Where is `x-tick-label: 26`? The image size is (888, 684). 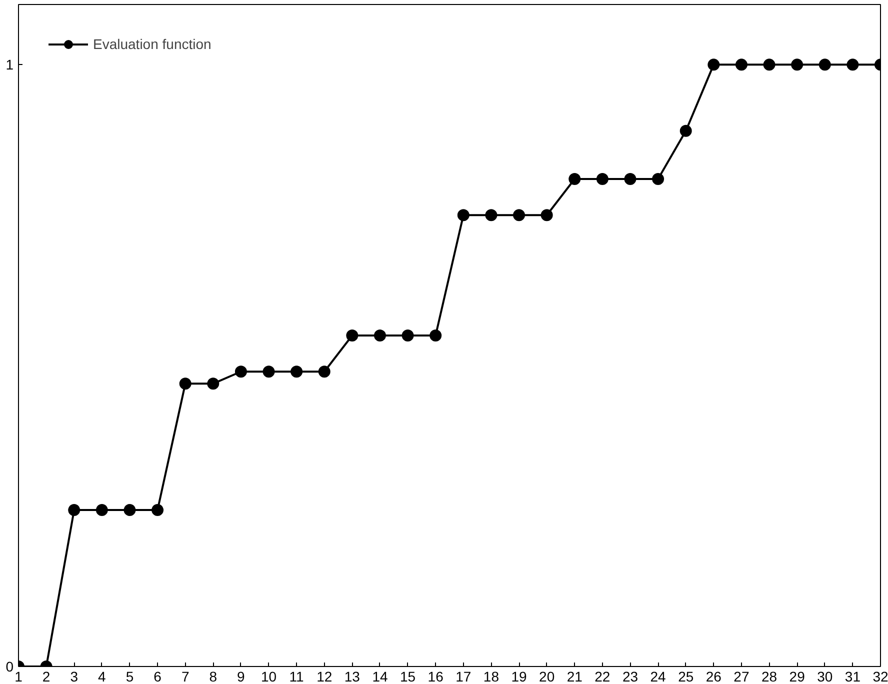
x-tick-label: 26 is located at coordinates (714, 676).